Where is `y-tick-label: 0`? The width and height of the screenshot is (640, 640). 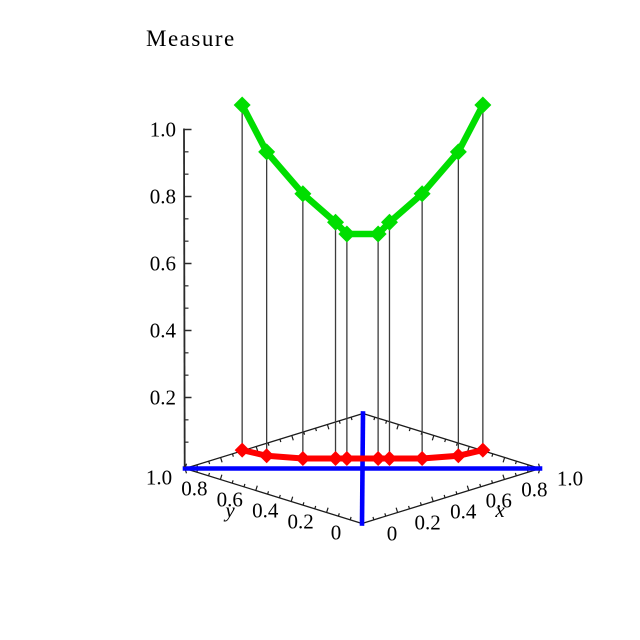 y-tick-label: 0 is located at coordinates (336, 533).